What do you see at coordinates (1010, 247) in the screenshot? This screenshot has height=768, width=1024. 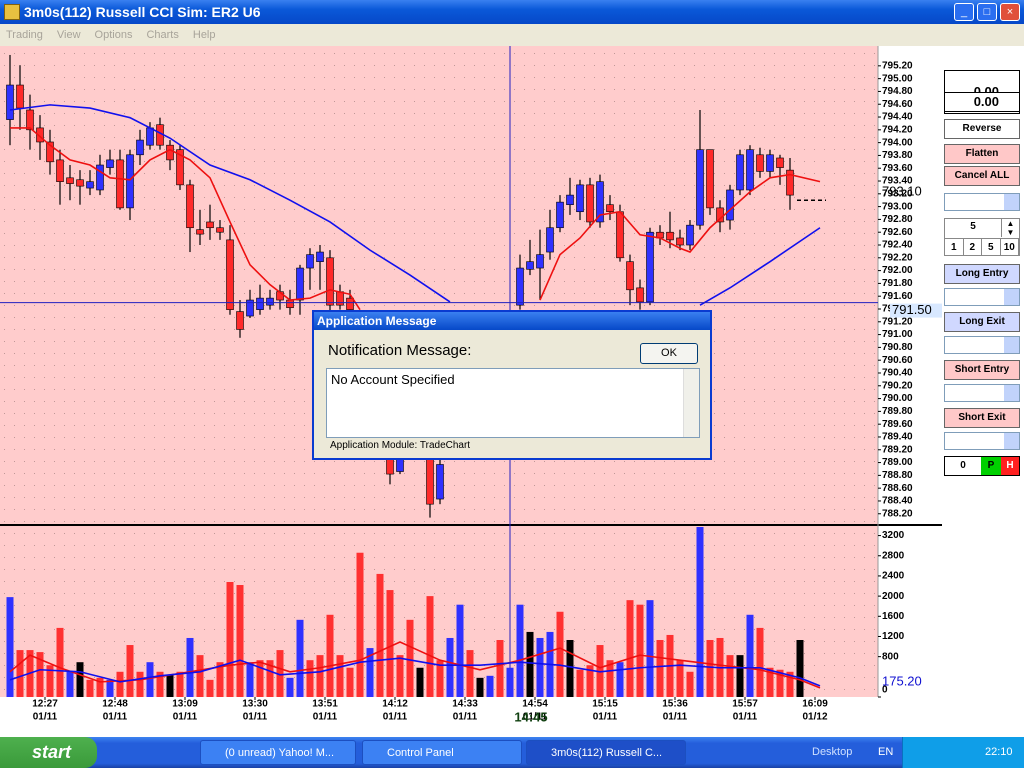 I see `quick-size: 10` at bounding box center [1010, 247].